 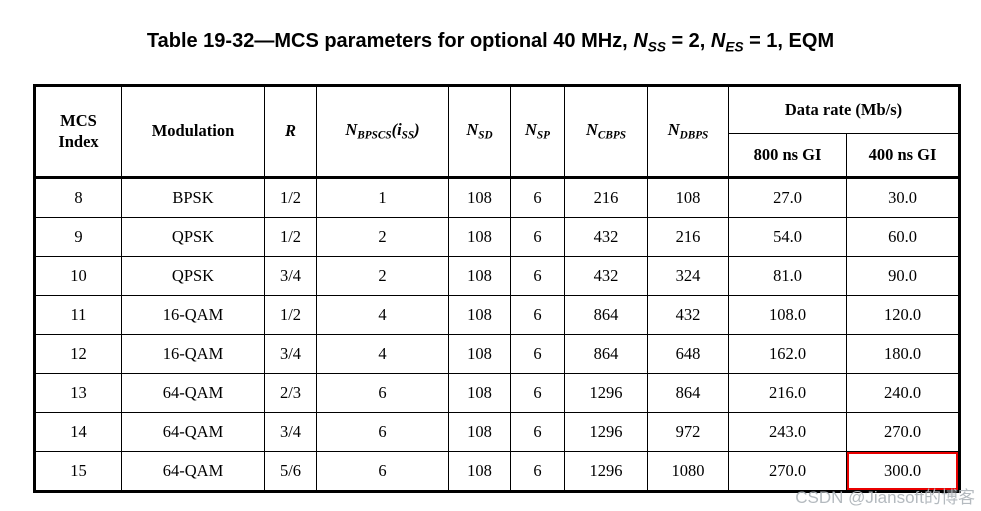 I want to click on table-row: 8 BPSK 1/2 1 108 6 216 108 27.0 30.0, so click(x=497, y=197).